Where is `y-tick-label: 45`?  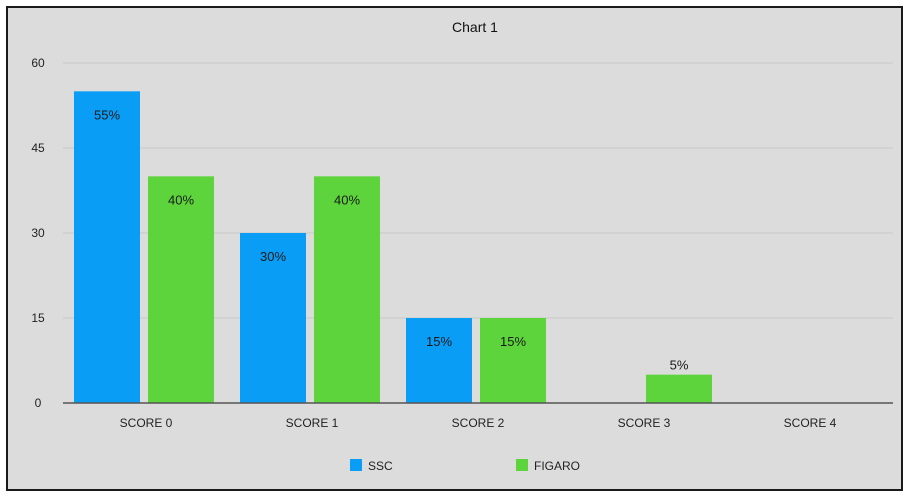 y-tick-label: 45 is located at coordinates (38, 148).